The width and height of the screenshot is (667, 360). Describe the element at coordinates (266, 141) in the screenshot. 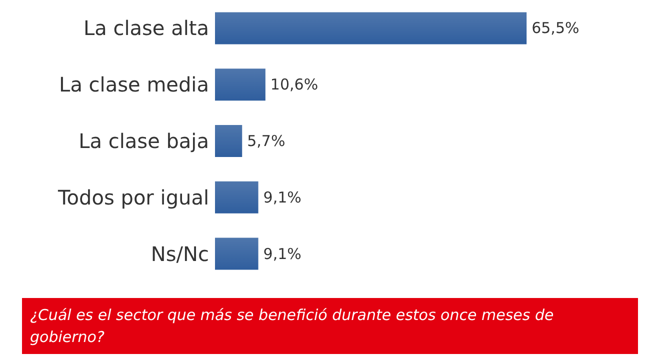

I see `data-label: 5,7%` at that location.